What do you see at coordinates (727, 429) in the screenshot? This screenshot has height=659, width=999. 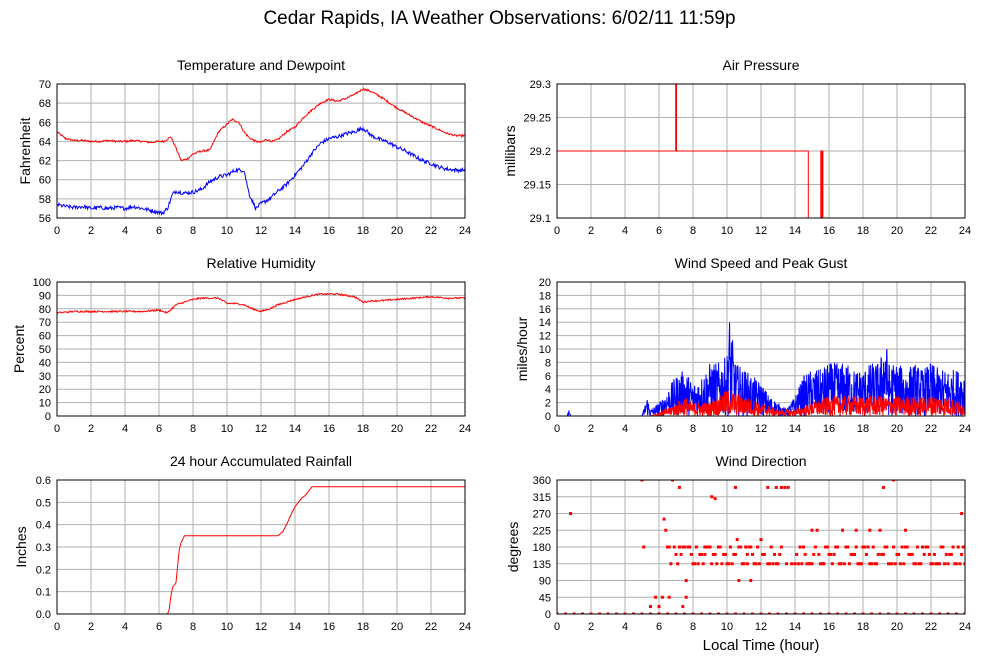 I see `x-tick-label: 10` at bounding box center [727, 429].